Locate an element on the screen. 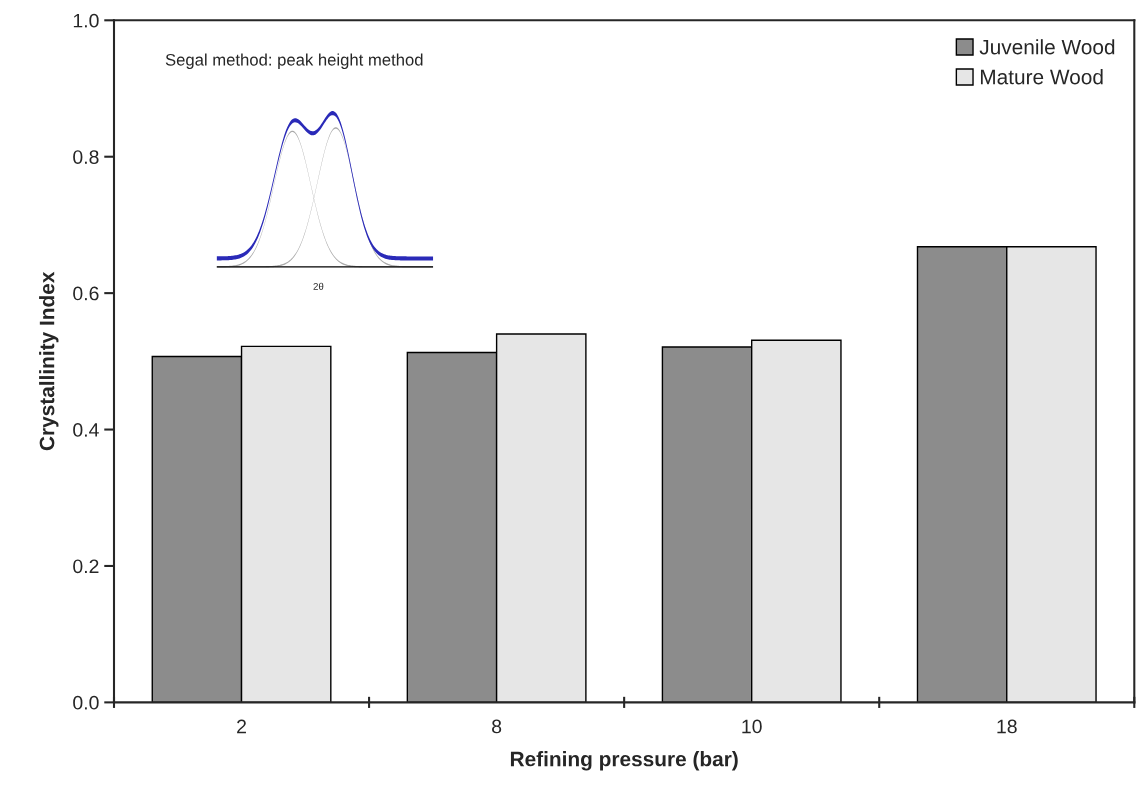  x-tick-label: 8 is located at coordinates (497, 726).